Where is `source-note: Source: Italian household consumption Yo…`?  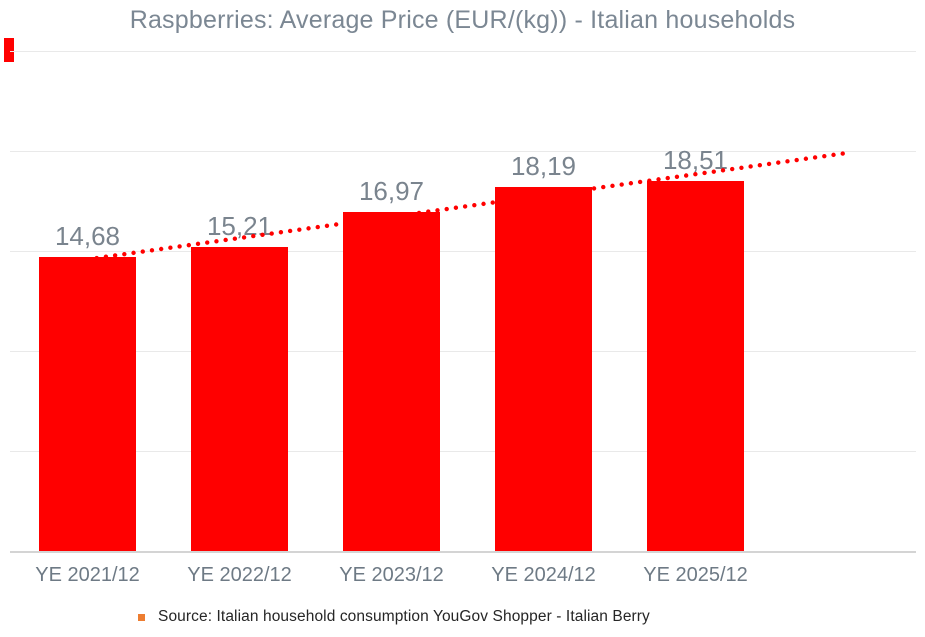
source-note: Source: Italian household consumption Yo… is located at coordinates (394, 617).